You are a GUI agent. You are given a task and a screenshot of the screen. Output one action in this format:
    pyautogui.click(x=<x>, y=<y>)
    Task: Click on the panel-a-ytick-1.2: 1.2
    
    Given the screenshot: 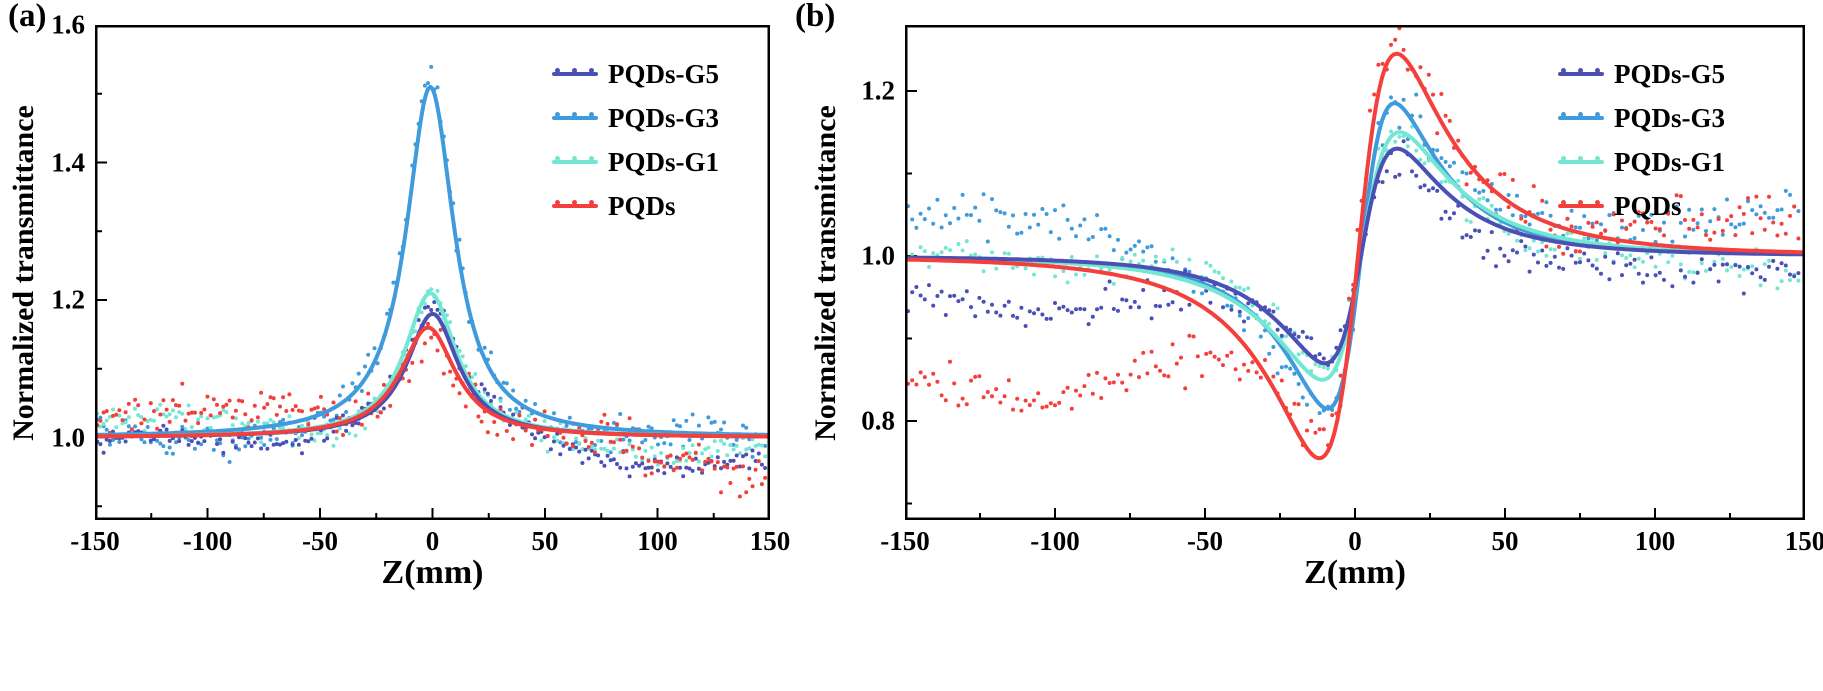 What is the action you would take?
    pyautogui.click(x=68, y=299)
    